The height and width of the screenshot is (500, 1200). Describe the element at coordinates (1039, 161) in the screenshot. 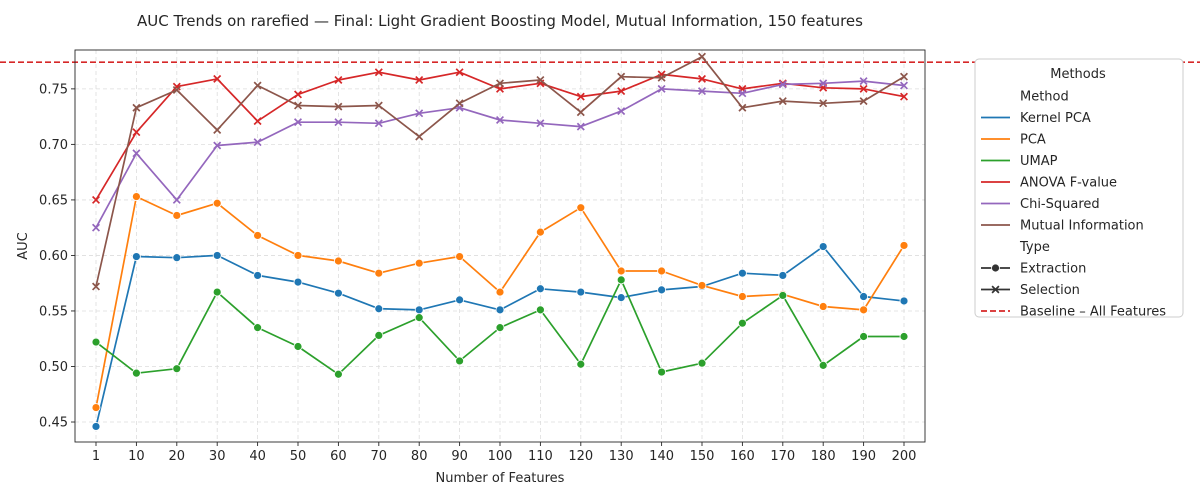

I see `legend-entry: UMAP` at that location.